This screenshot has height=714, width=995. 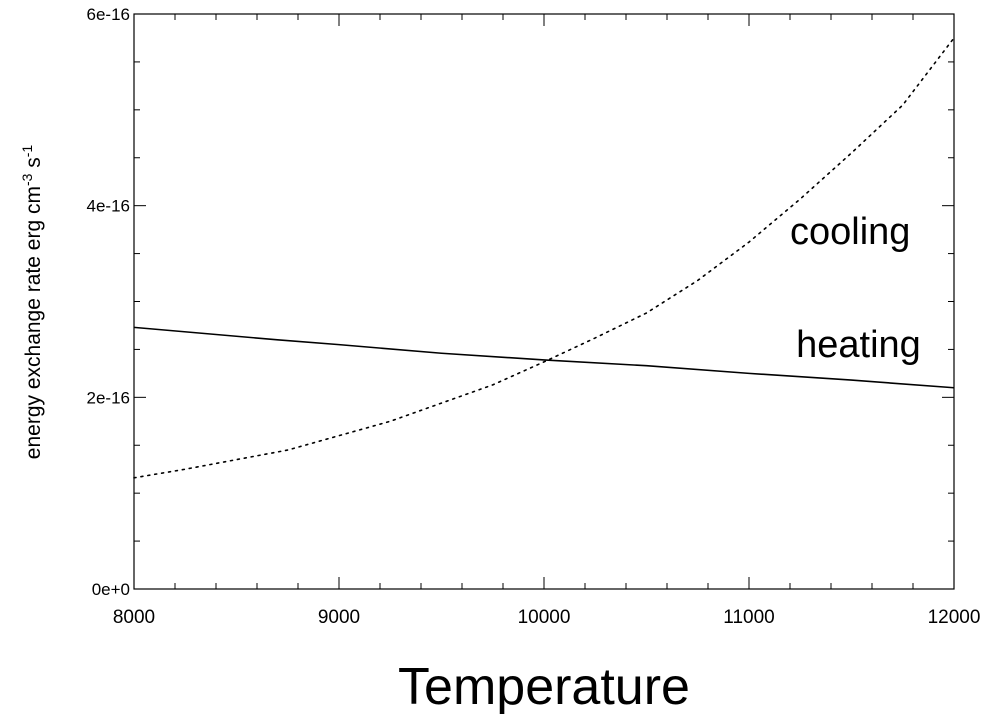 What do you see at coordinates (111, 589) in the screenshot?
I see `y-tick-label: 0e+0` at bounding box center [111, 589].